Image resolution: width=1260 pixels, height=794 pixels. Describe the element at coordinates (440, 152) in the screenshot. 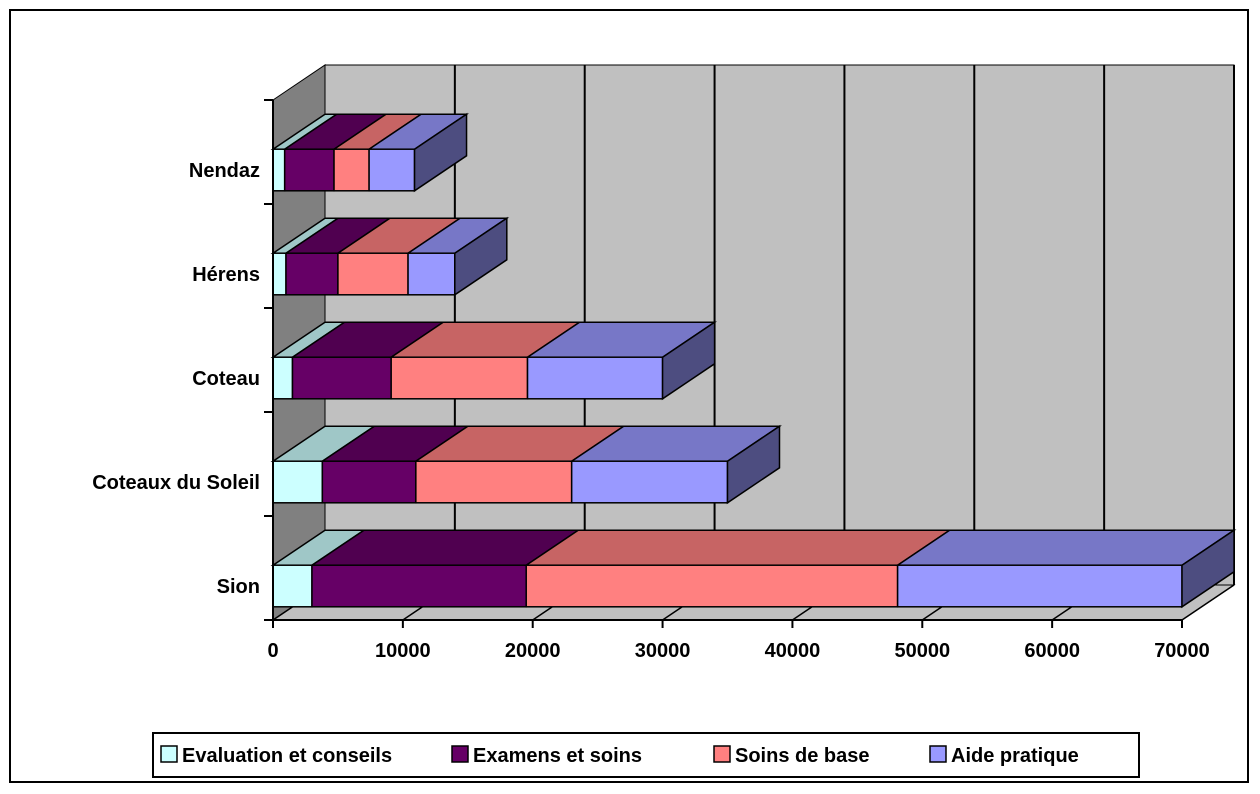

I see `bar-end-nendaz` at that location.